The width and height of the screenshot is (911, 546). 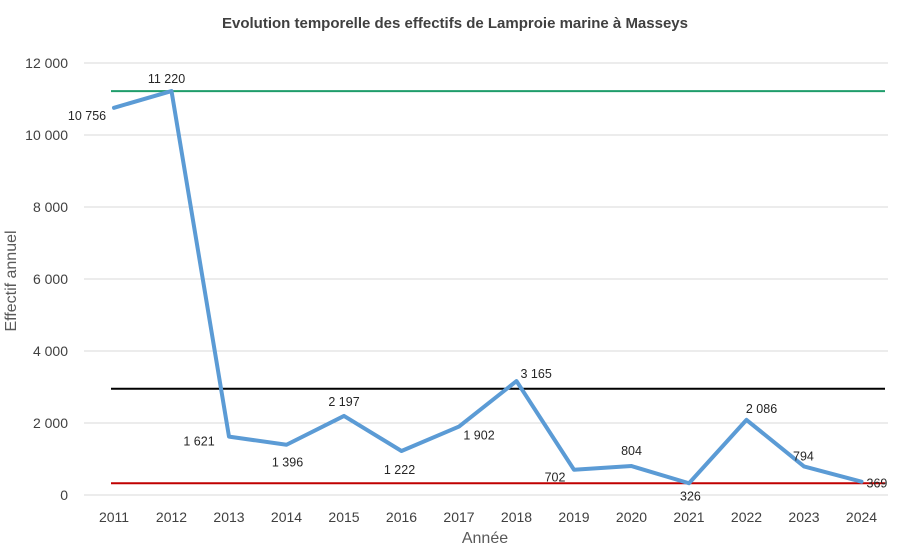 What do you see at coordinates (399, 470) in the screenshot?
I see `data-label-2016: 1 222` at bounding box center [399, 470].